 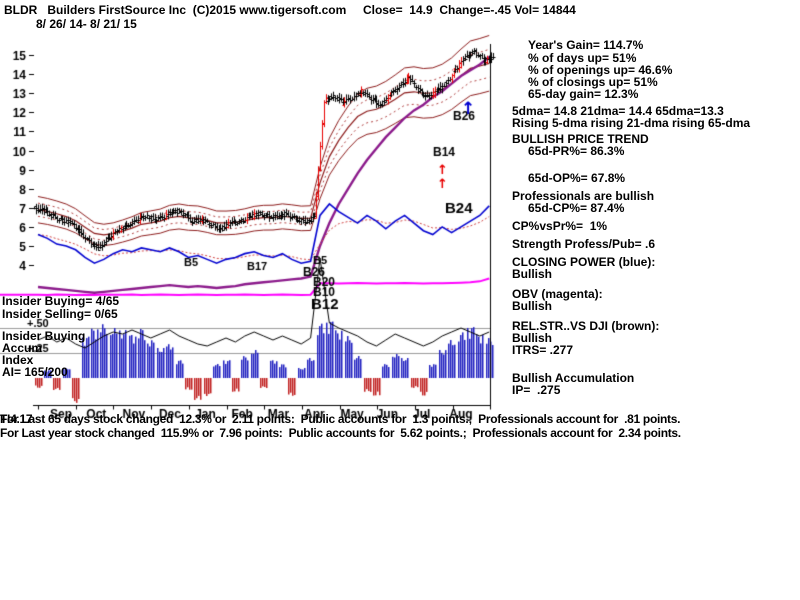 I want to click on stat-65d-op: 65d-OP%= 67.8%, so click(x=577, y=178).